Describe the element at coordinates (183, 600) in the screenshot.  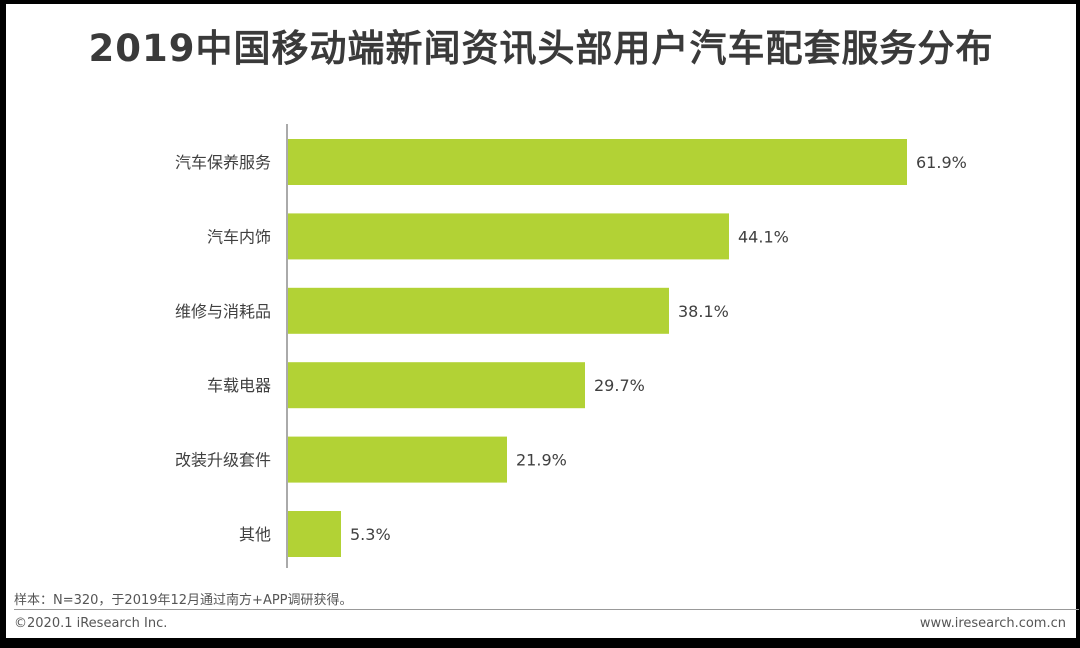
I see `sample-note: 样本：N=320，于2019年12月通过南方+APP调研获得。` at that location.